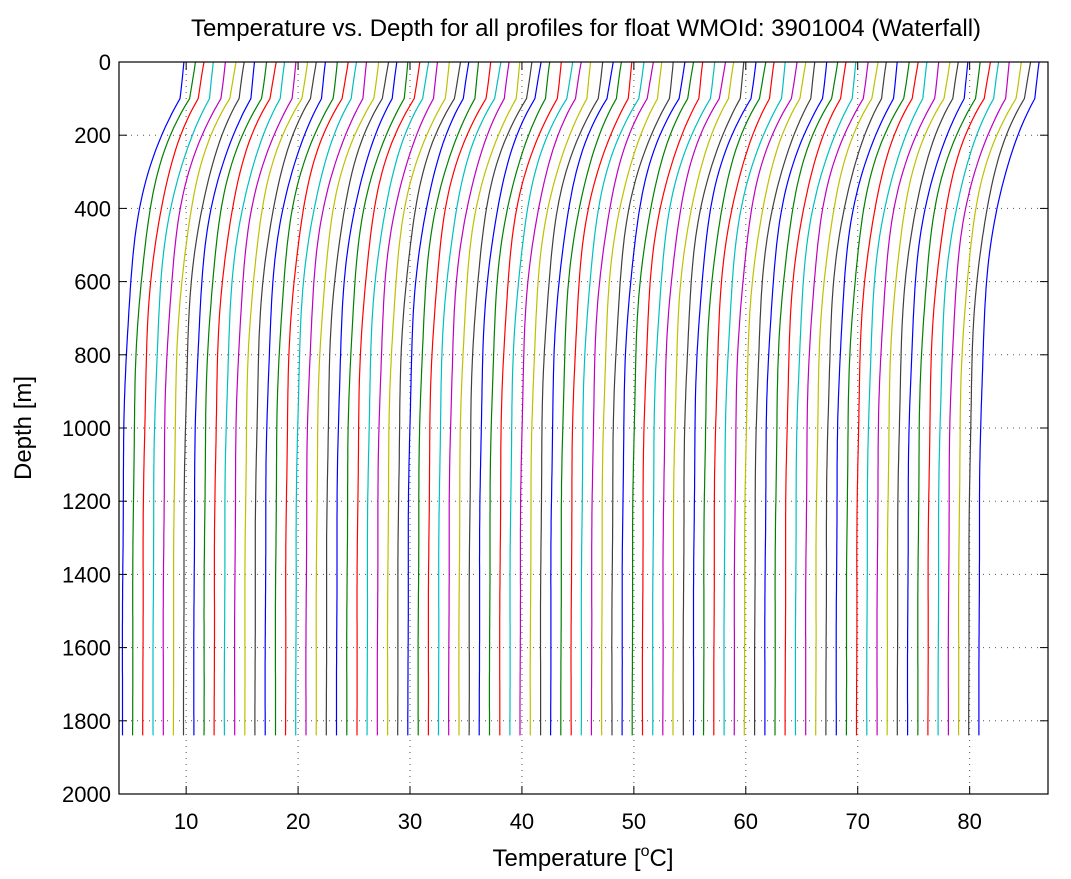 The width and height of the screenshot is (1071, 879). What do you see at coordinates (86, 794) in the screenshot?
I see `y-tick-label: 2000` at bounding box center [86, 794].